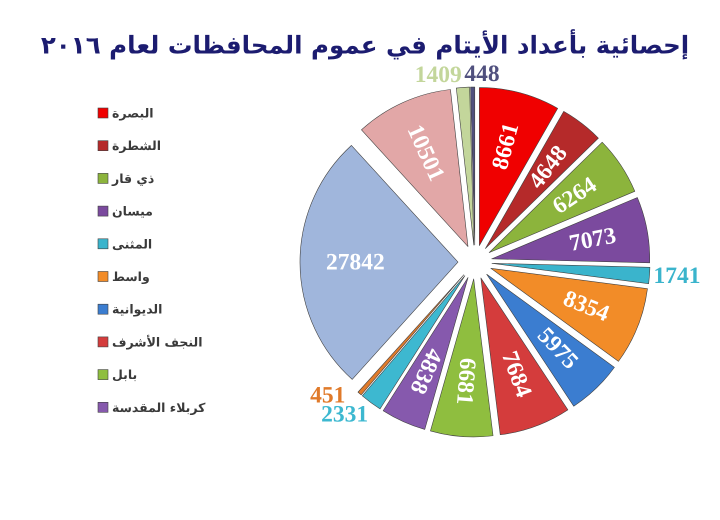  Describe the element at coordinates (133, 113) in the screenshot. I see `legend-label: البصرة` at that location.